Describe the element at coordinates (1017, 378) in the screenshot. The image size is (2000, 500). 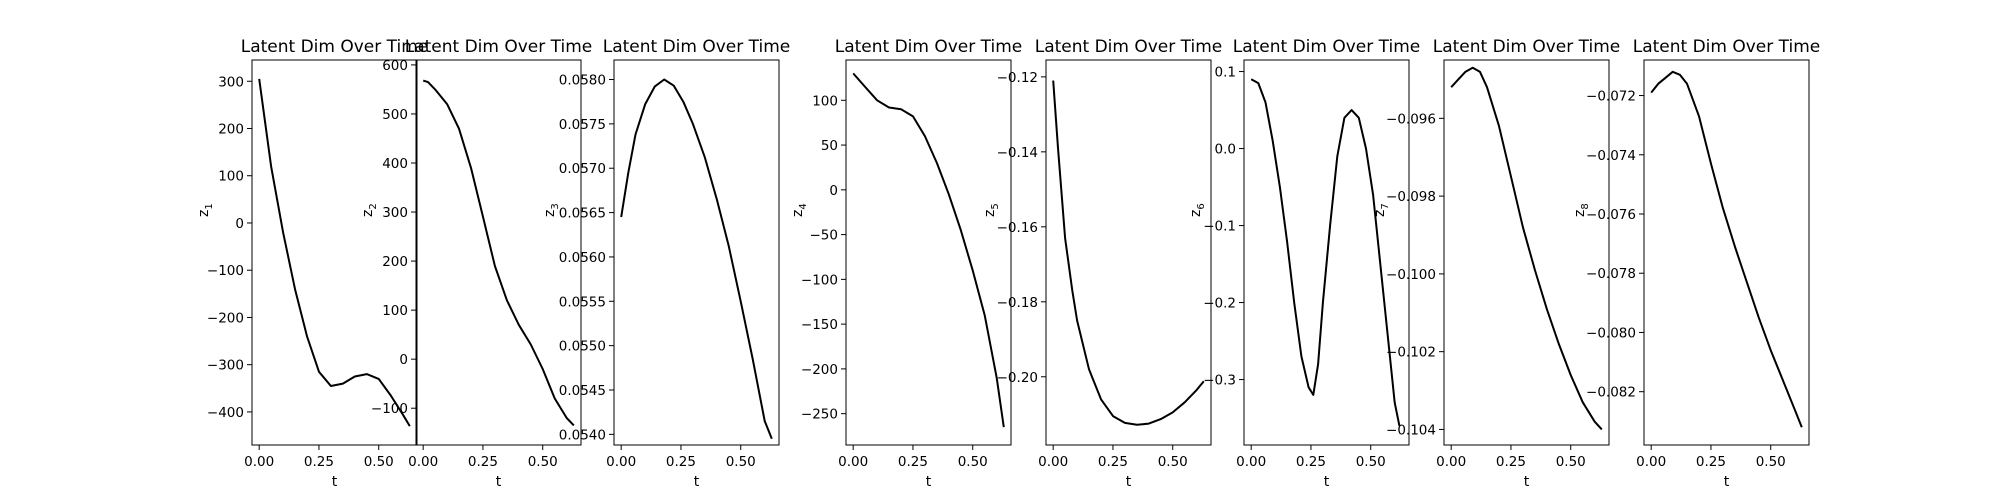
I see `y-tick-label: −0.20` at that location.